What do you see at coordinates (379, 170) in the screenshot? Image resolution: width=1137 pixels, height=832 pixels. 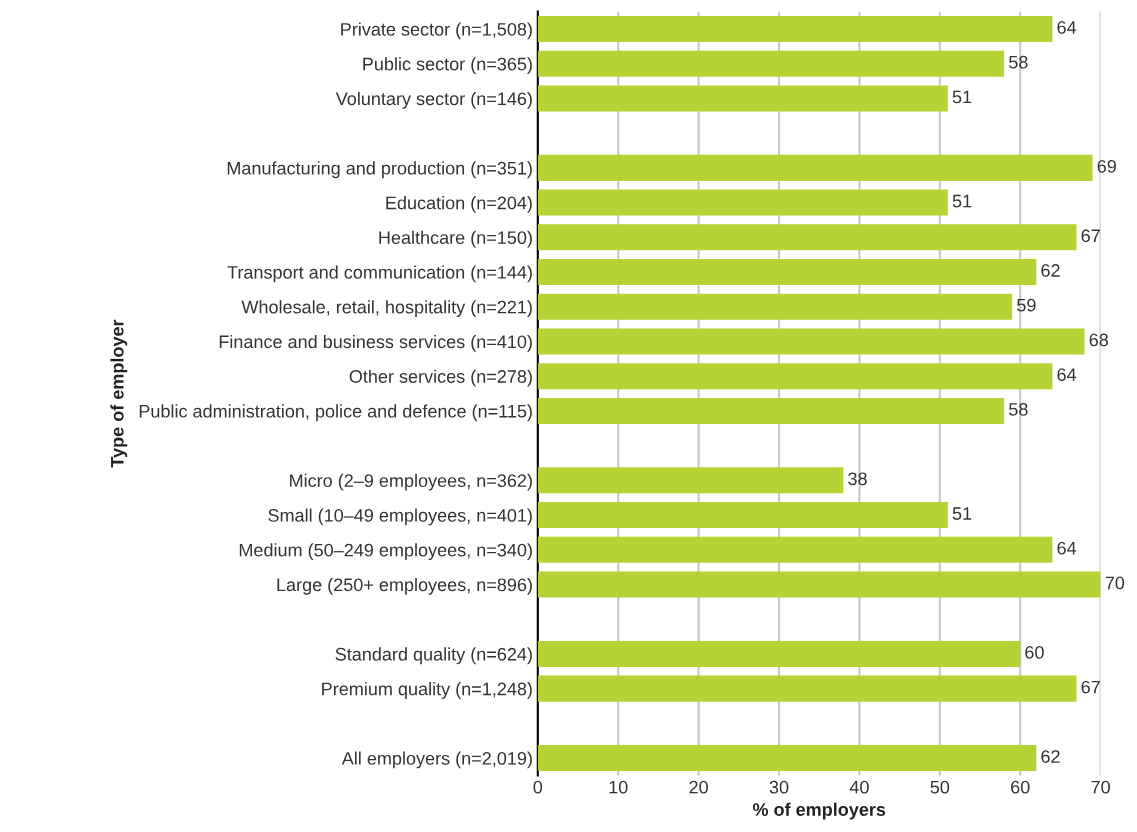 I see `y-tick-label: Manufacturing and production (n=351)` at bounding box center [379, 170].